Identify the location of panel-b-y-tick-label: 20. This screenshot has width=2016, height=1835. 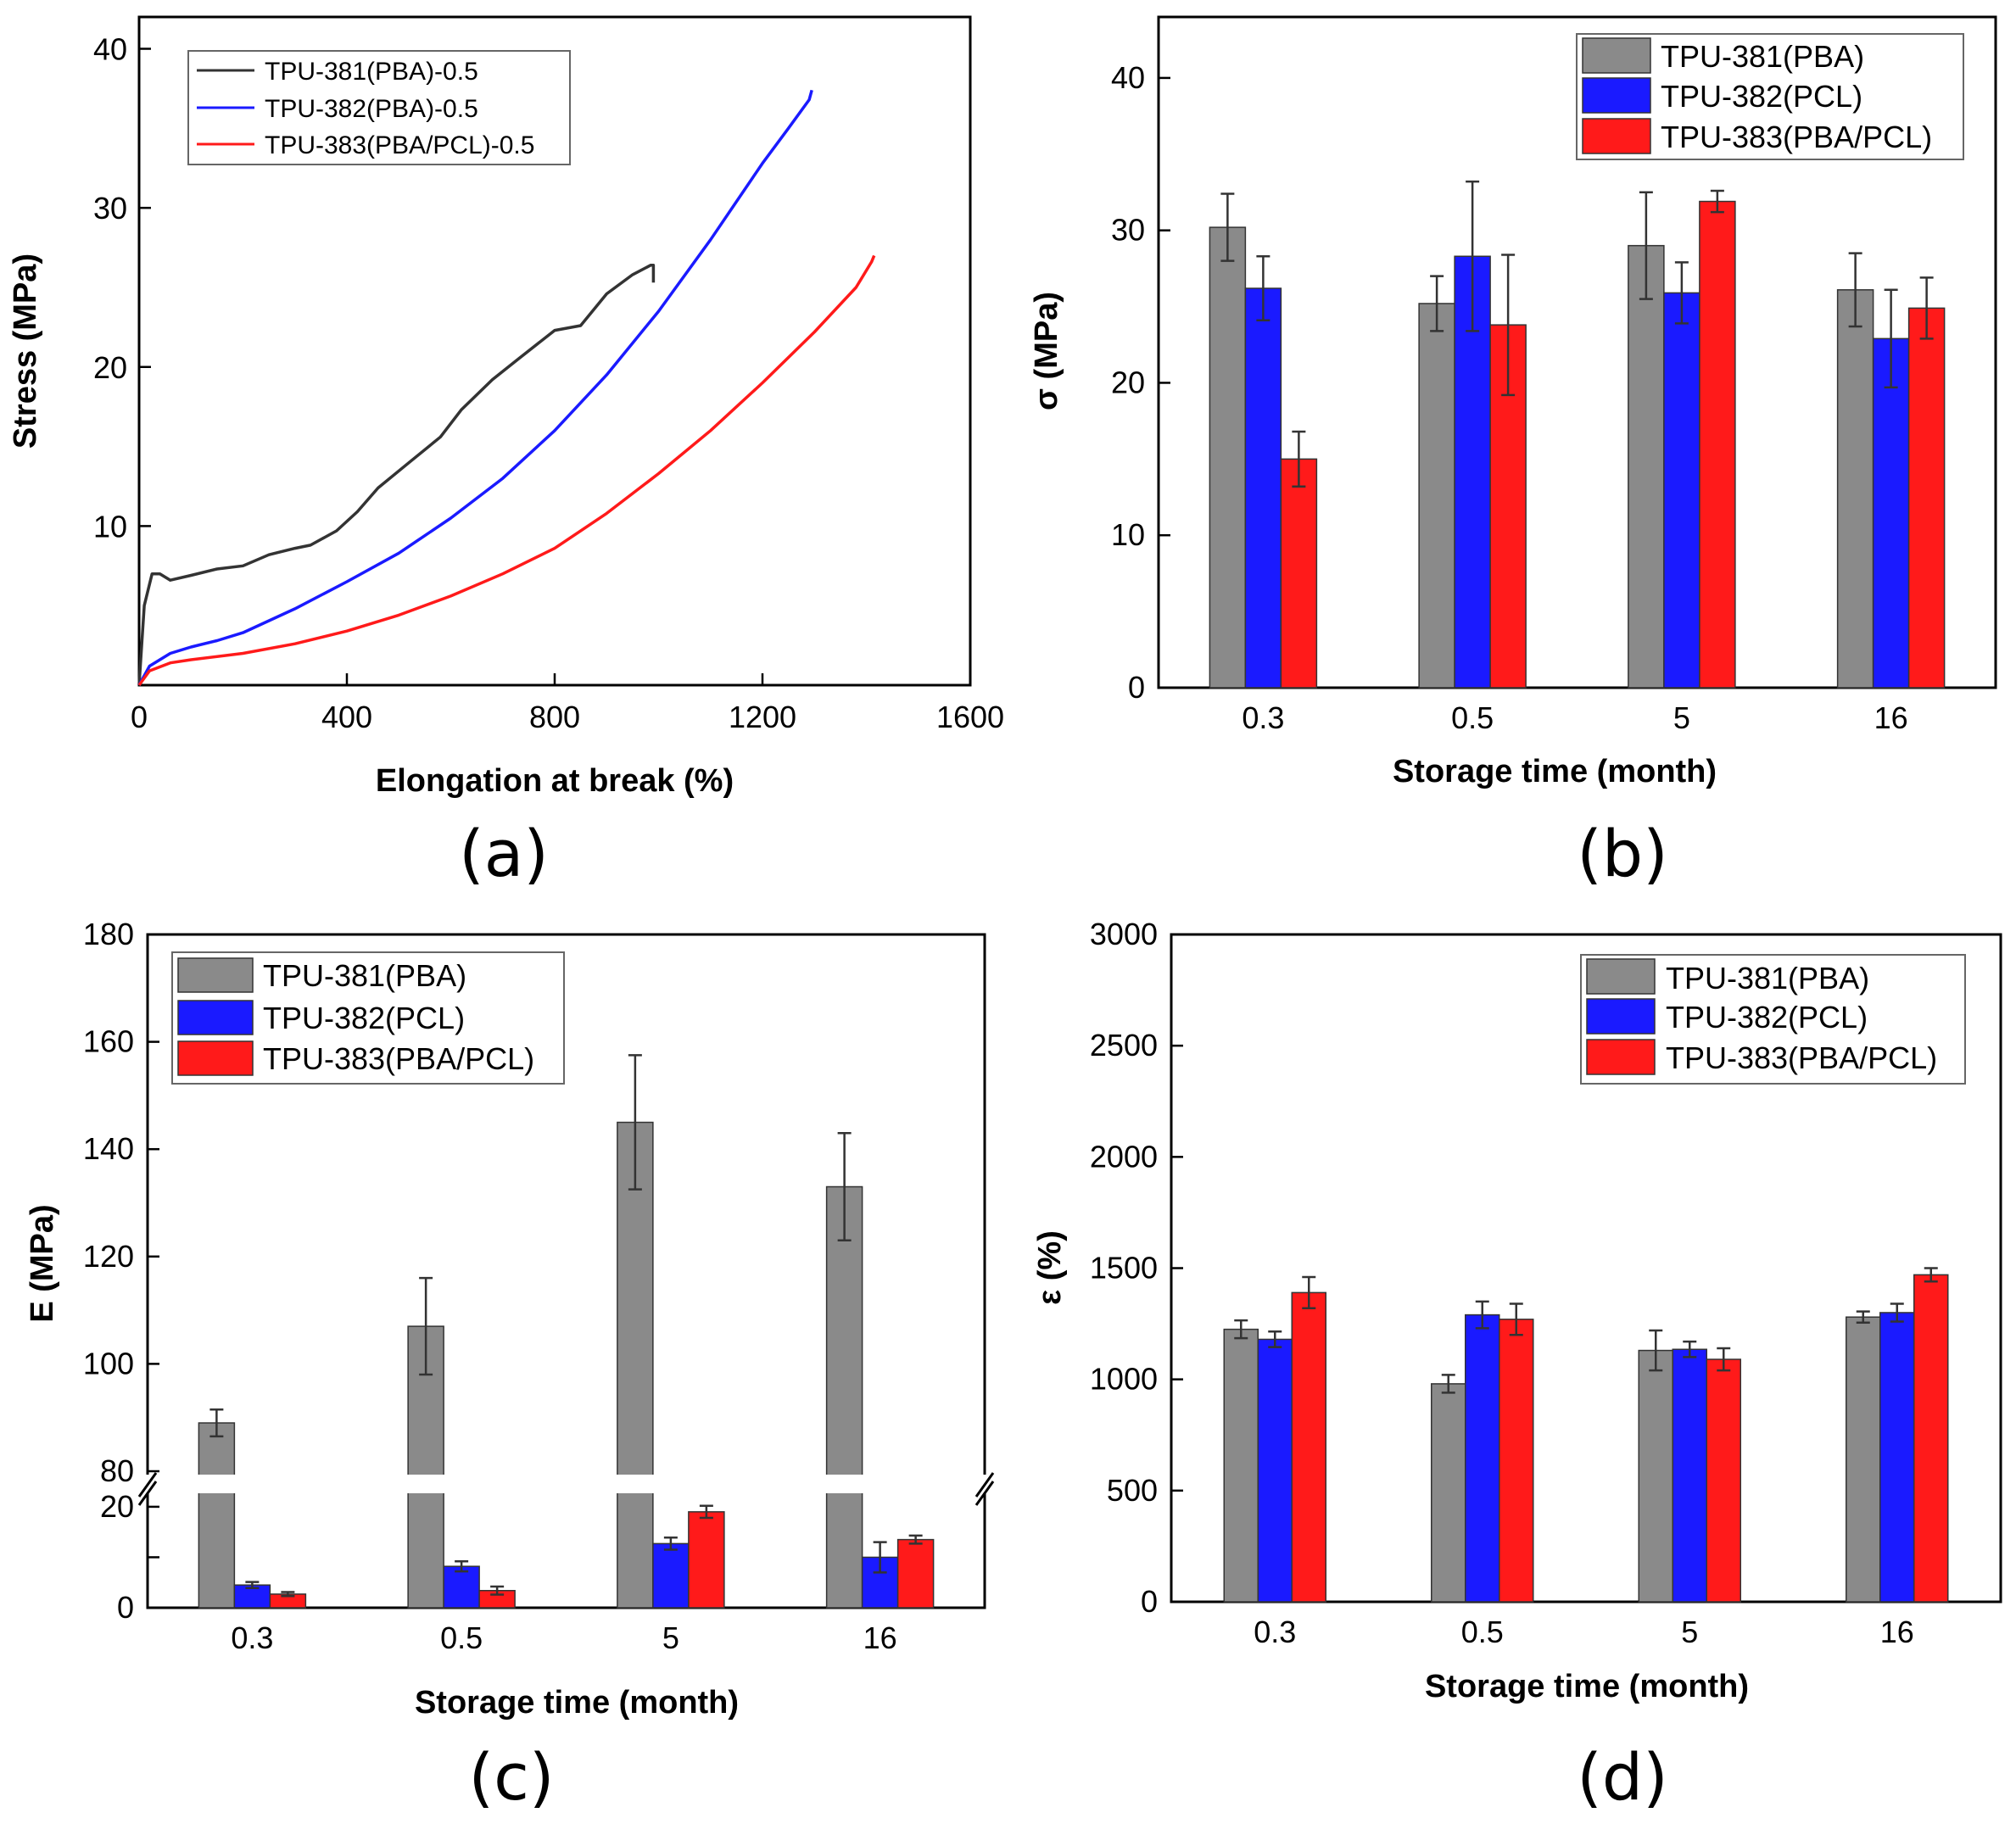
(1128, 382).